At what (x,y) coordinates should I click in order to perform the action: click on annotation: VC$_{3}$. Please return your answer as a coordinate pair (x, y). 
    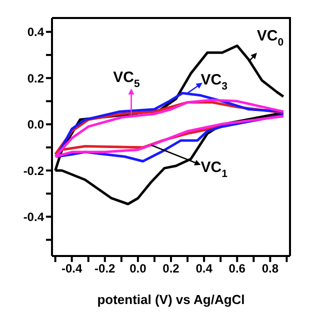
    Looking at the image, I should click on (214, 81).